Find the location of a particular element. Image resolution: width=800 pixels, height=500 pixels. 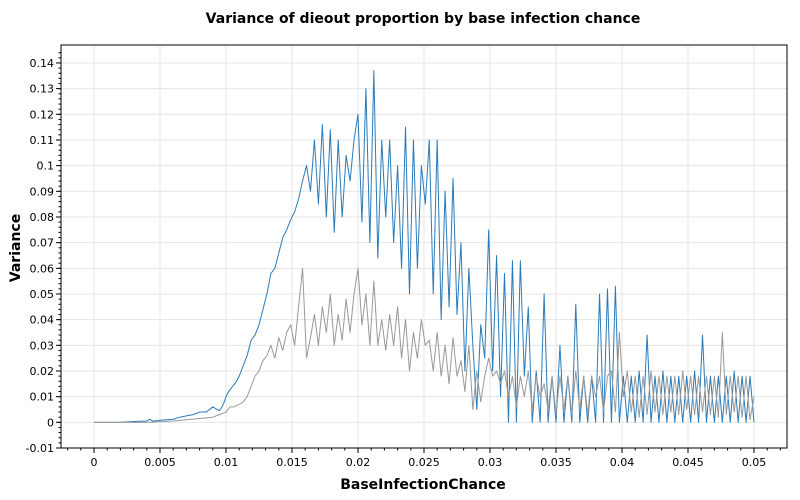

x-tick-label: 0.03 is located at coordinates (490, 462).